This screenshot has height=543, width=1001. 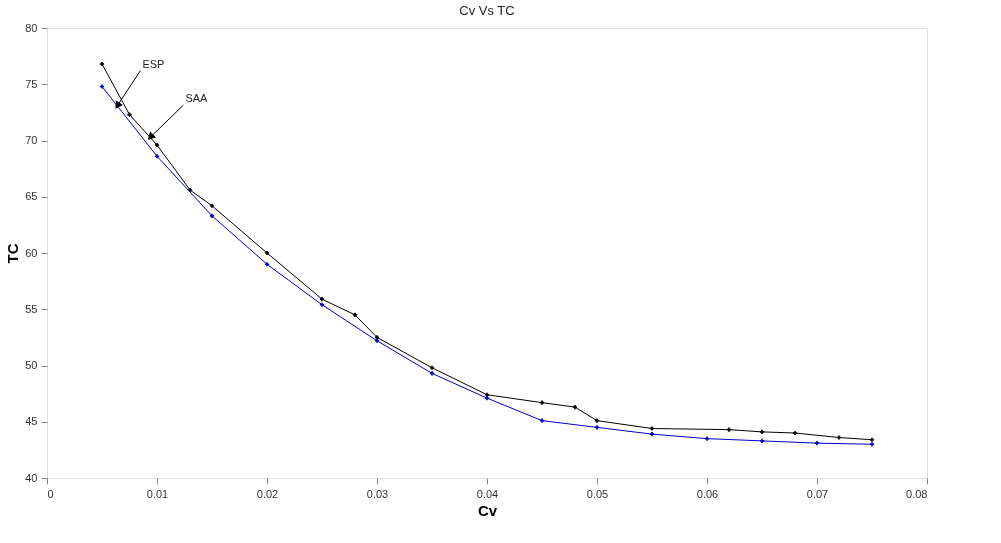 I want to click on x-tick-label: 0.07, so click(x=817, y=493).